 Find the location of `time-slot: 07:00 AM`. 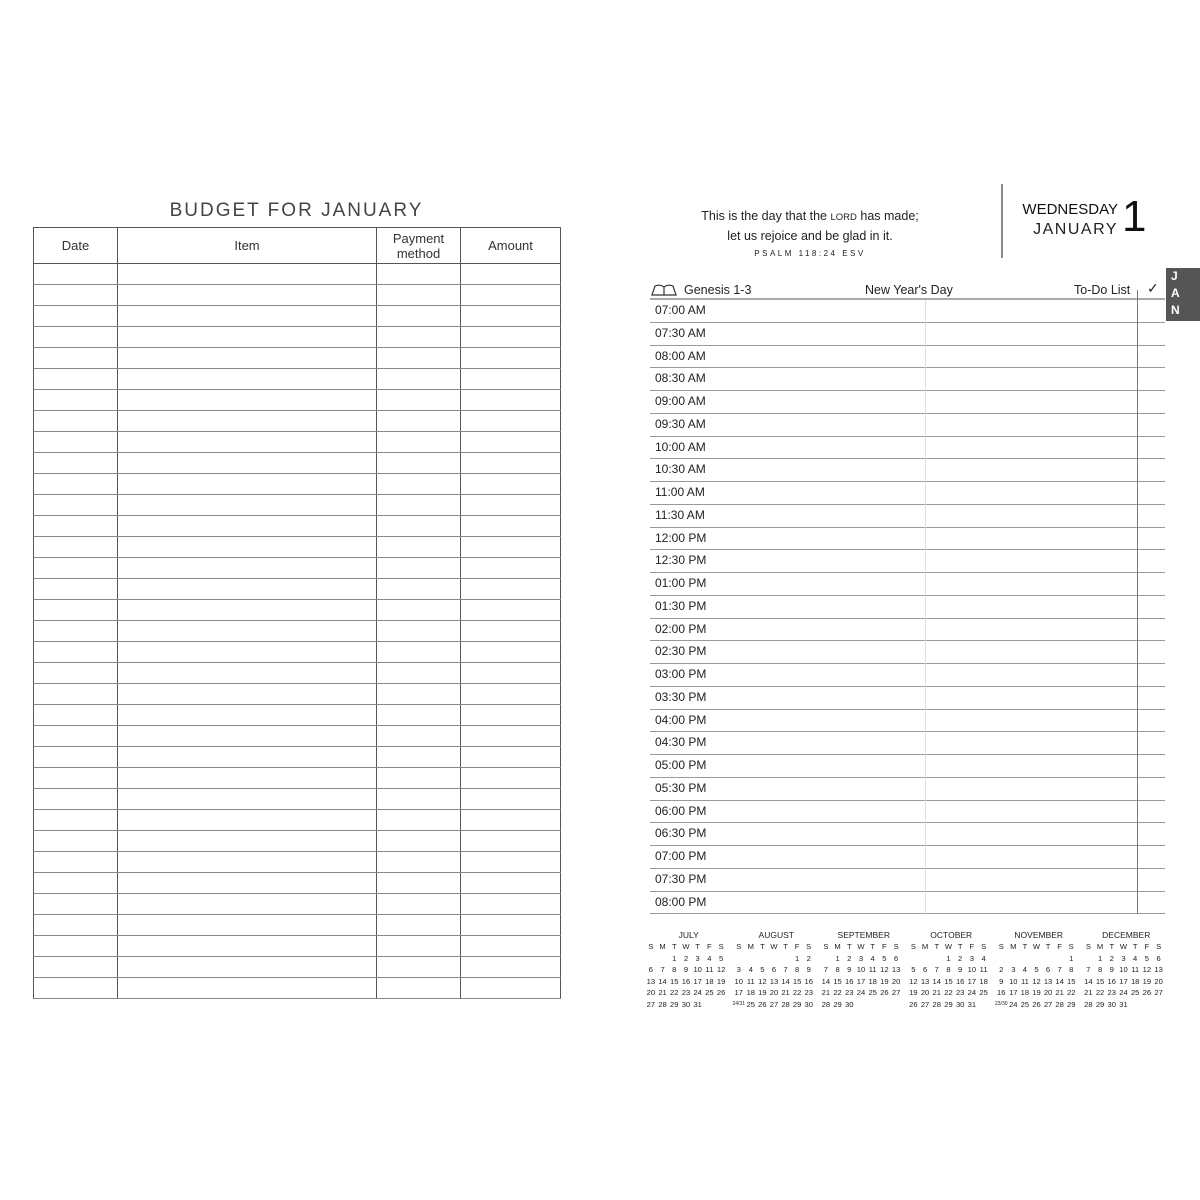

time-slot: 07:00 AM is located at coordinates (907, 311).